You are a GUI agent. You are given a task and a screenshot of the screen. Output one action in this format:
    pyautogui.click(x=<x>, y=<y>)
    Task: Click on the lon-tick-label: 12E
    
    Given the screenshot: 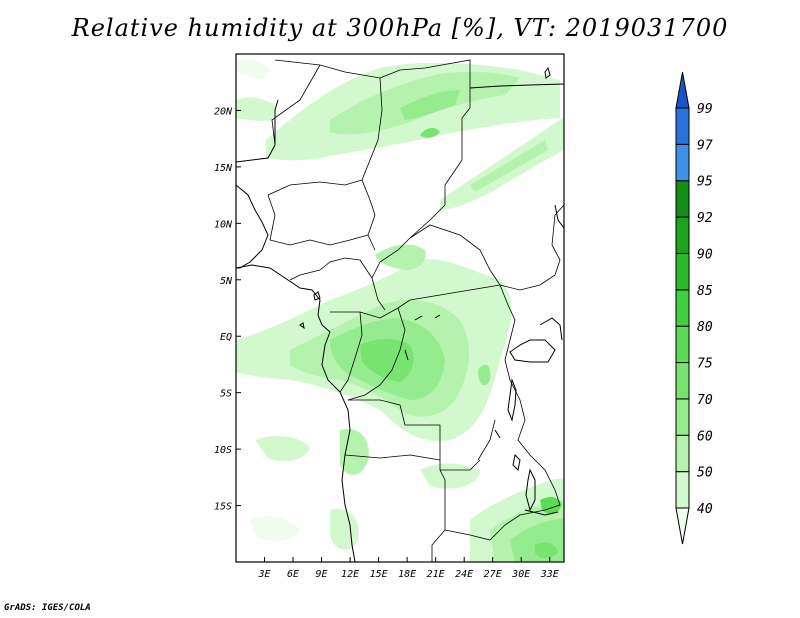 What is the action you would take?
    pyautogui.click(x=350, y=574)
    